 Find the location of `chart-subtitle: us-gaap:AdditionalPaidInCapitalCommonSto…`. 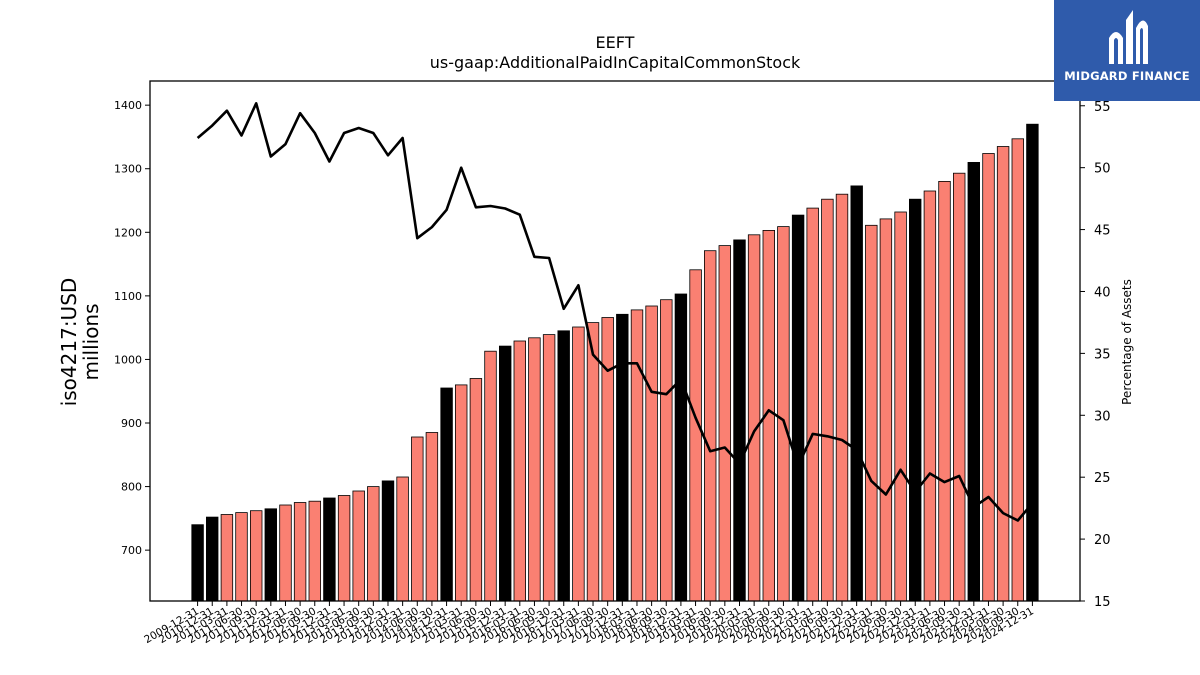

chart-subtitle: us-gaap:AdditionalPaidInCapitalCommonSto… is located at coordinates (615, 62).